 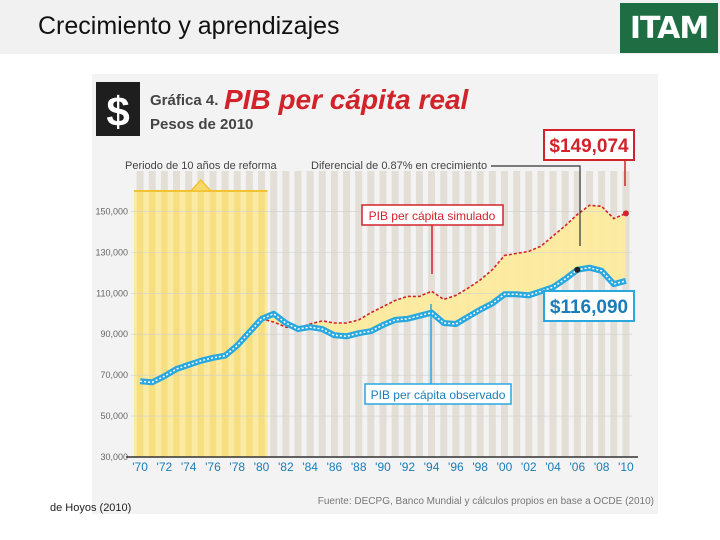 I want to click on observed-end-box, so click(x=589, y=306).